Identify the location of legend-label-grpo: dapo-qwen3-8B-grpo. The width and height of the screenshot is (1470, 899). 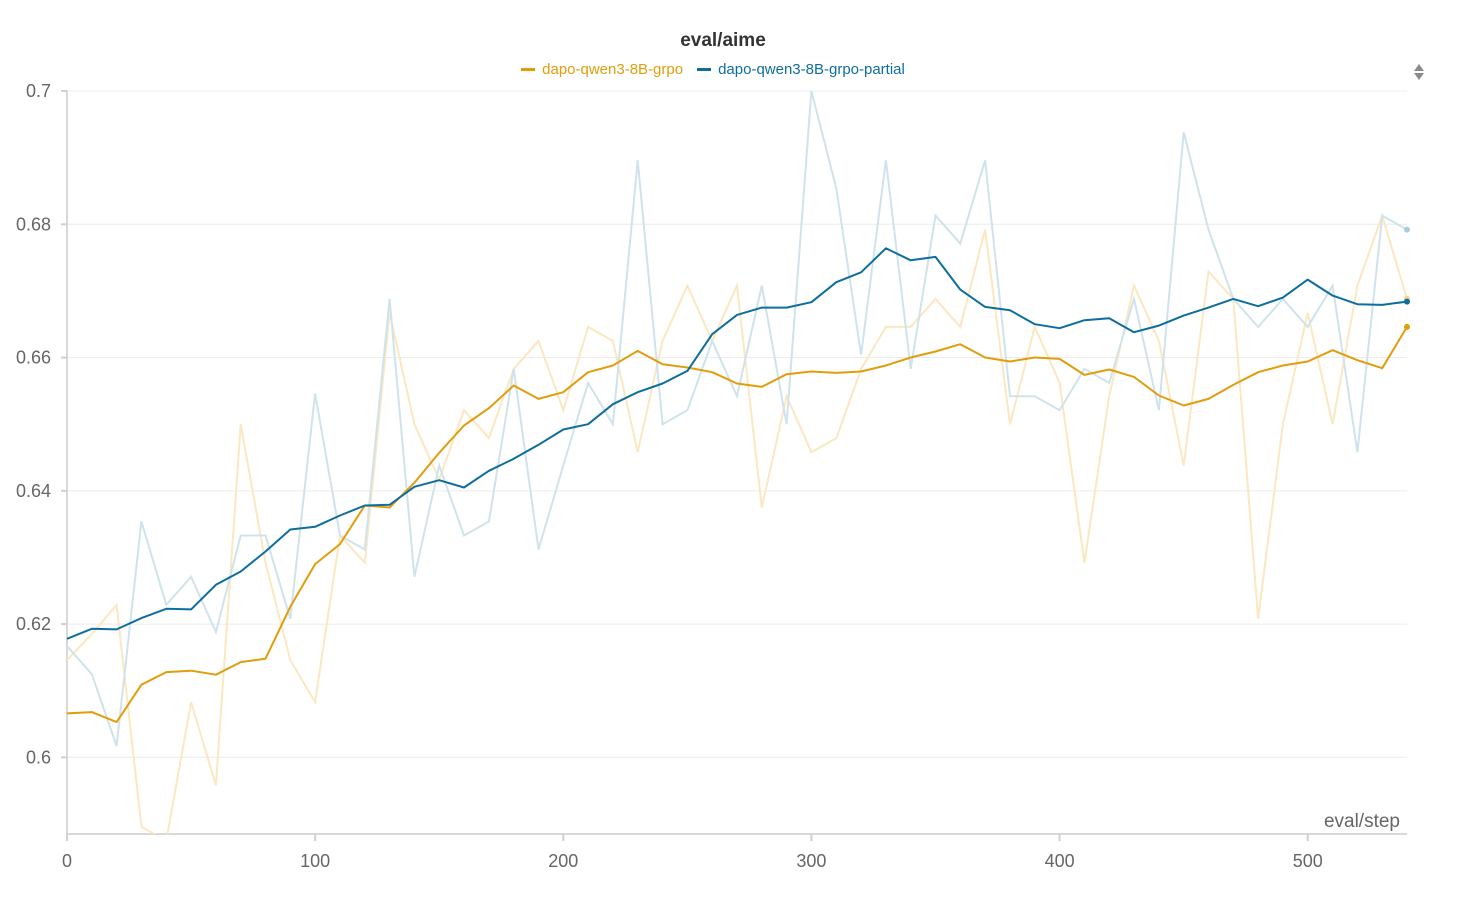
(613, 69).